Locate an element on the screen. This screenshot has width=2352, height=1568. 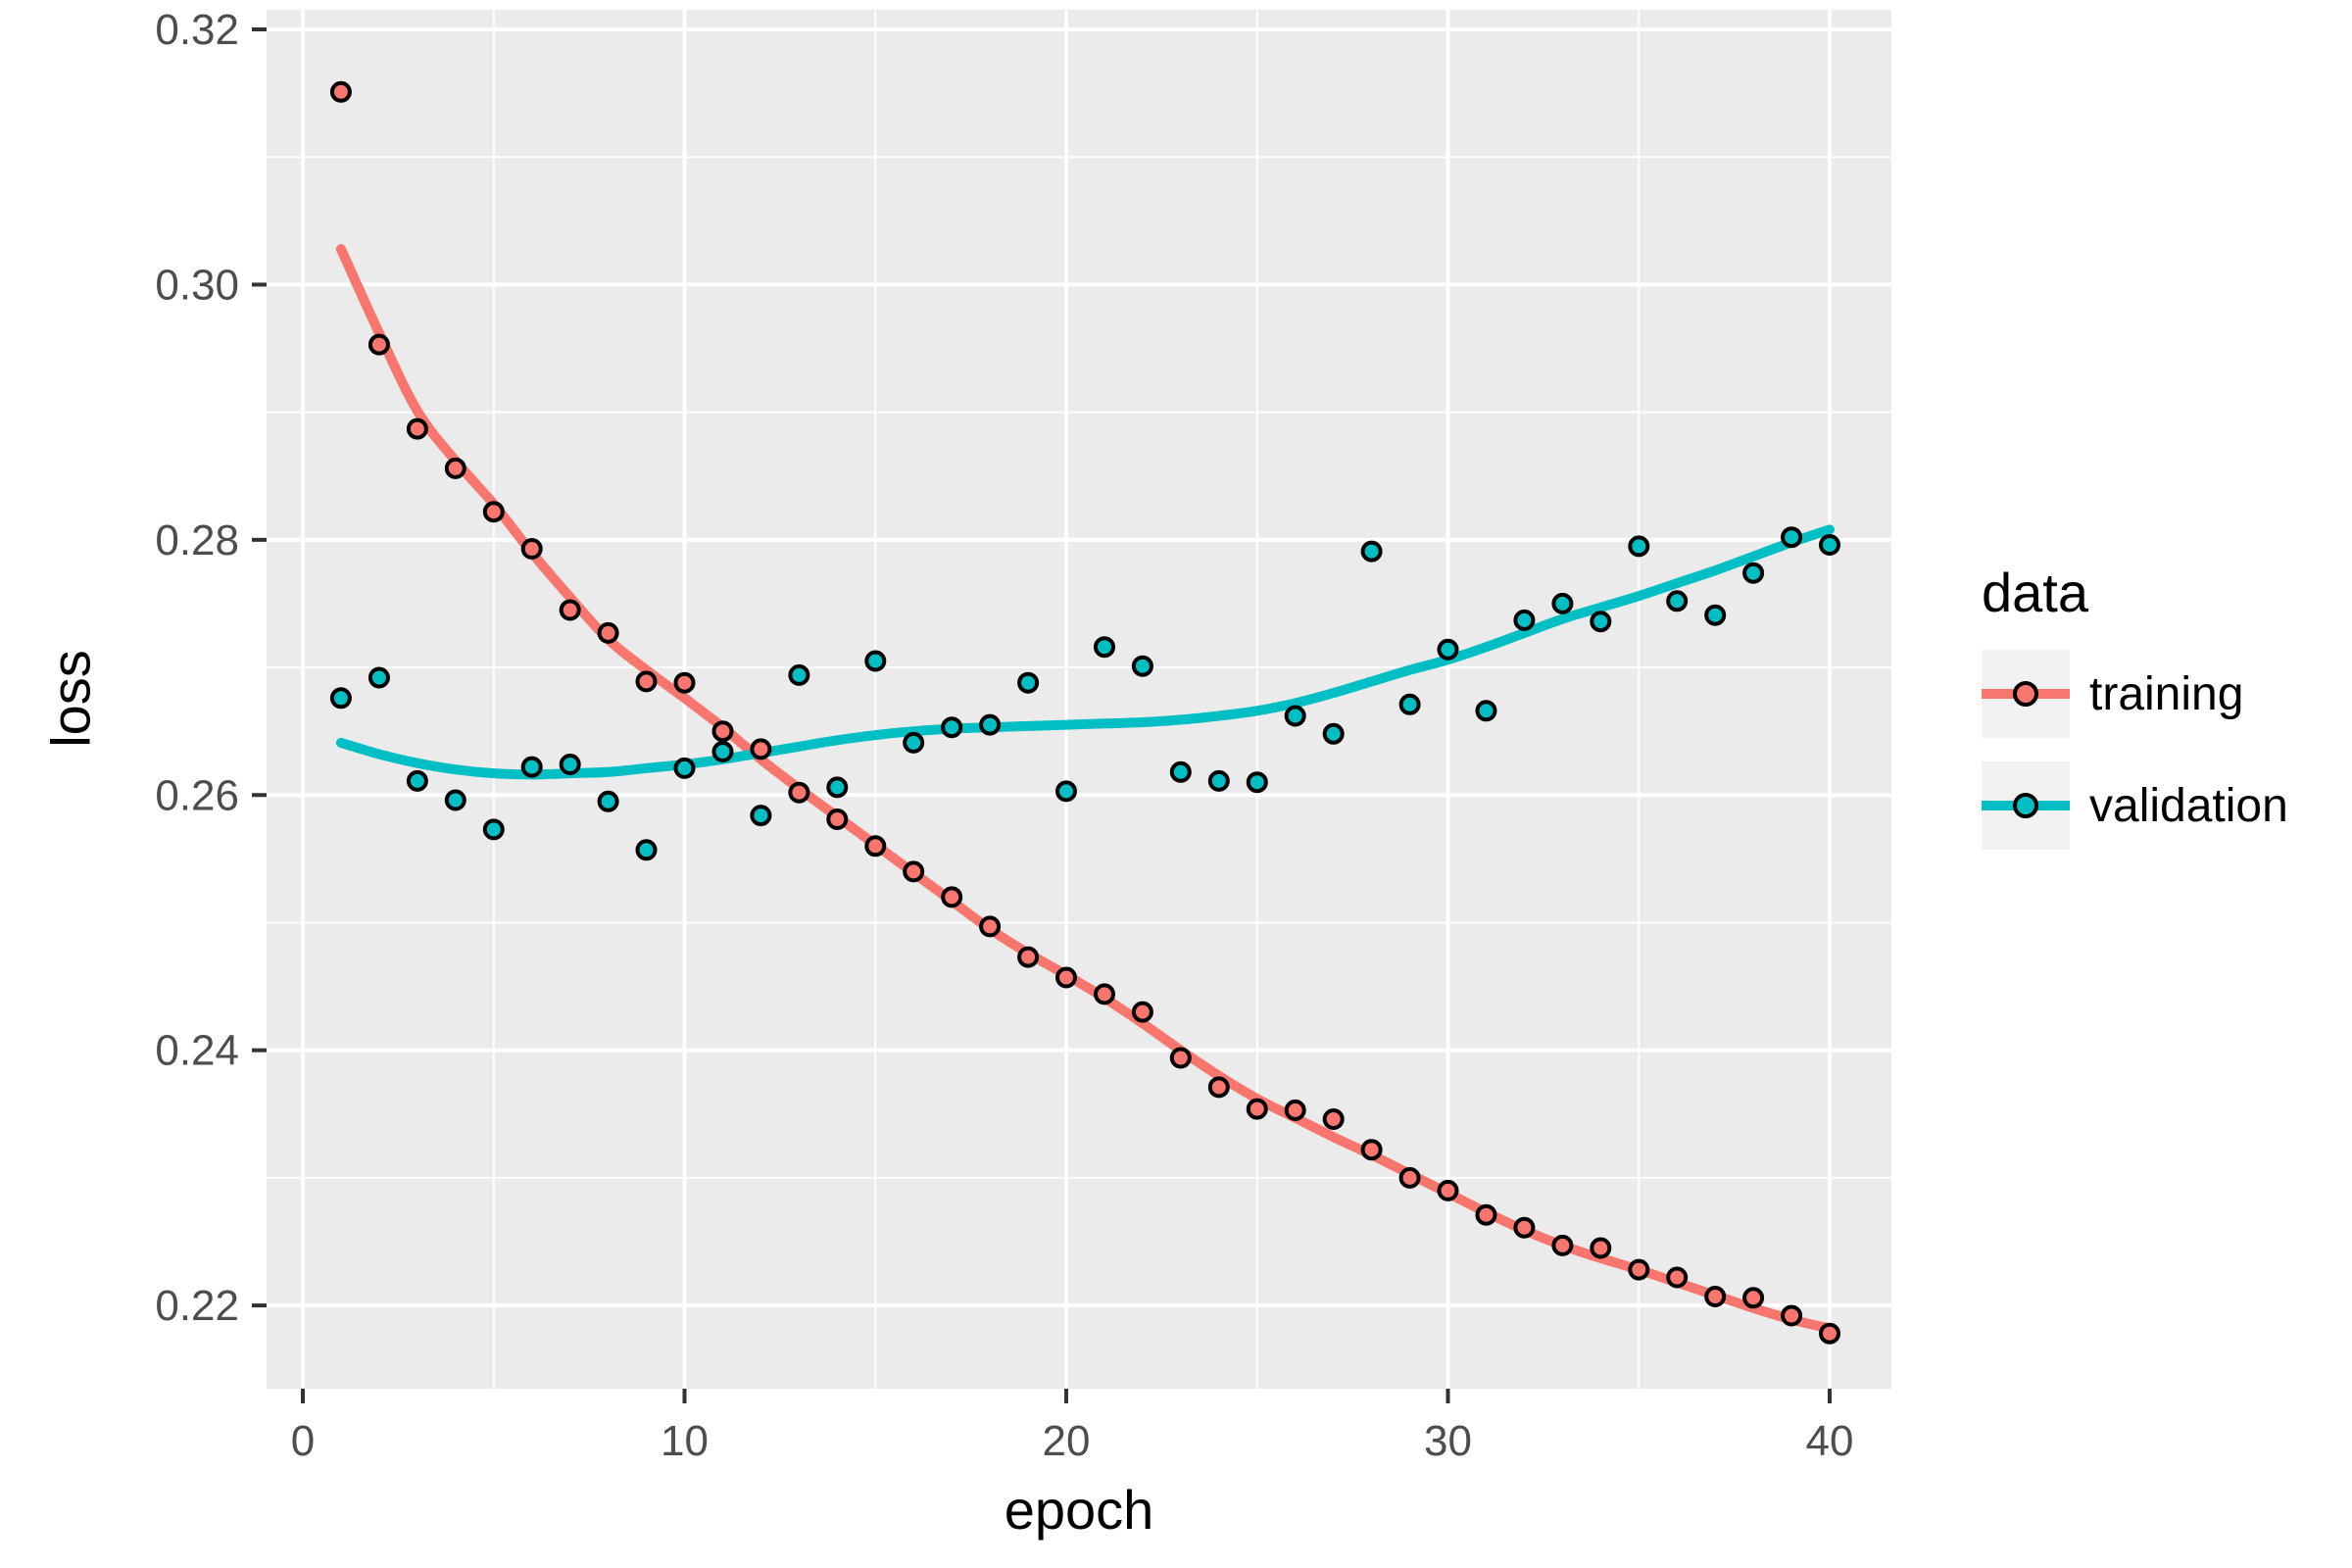
x-tick-label: 20 is located at coordinates (1067, 1441).